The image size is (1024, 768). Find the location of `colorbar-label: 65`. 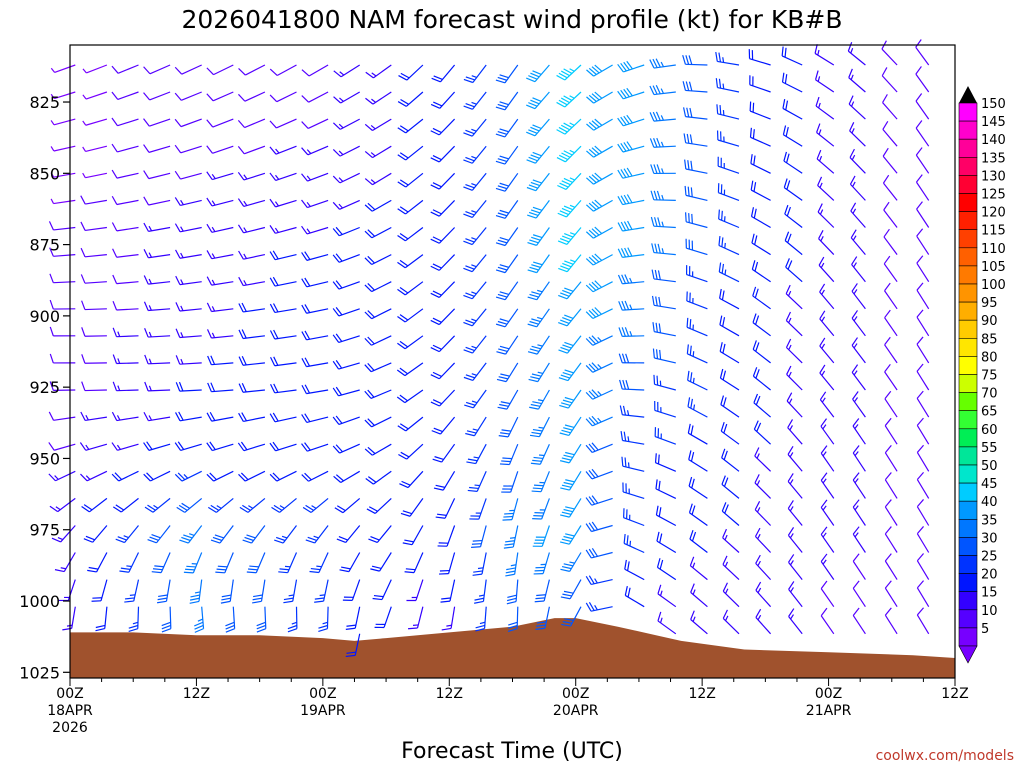

colorbar-label: 65 is located at coordinates (989, 412).